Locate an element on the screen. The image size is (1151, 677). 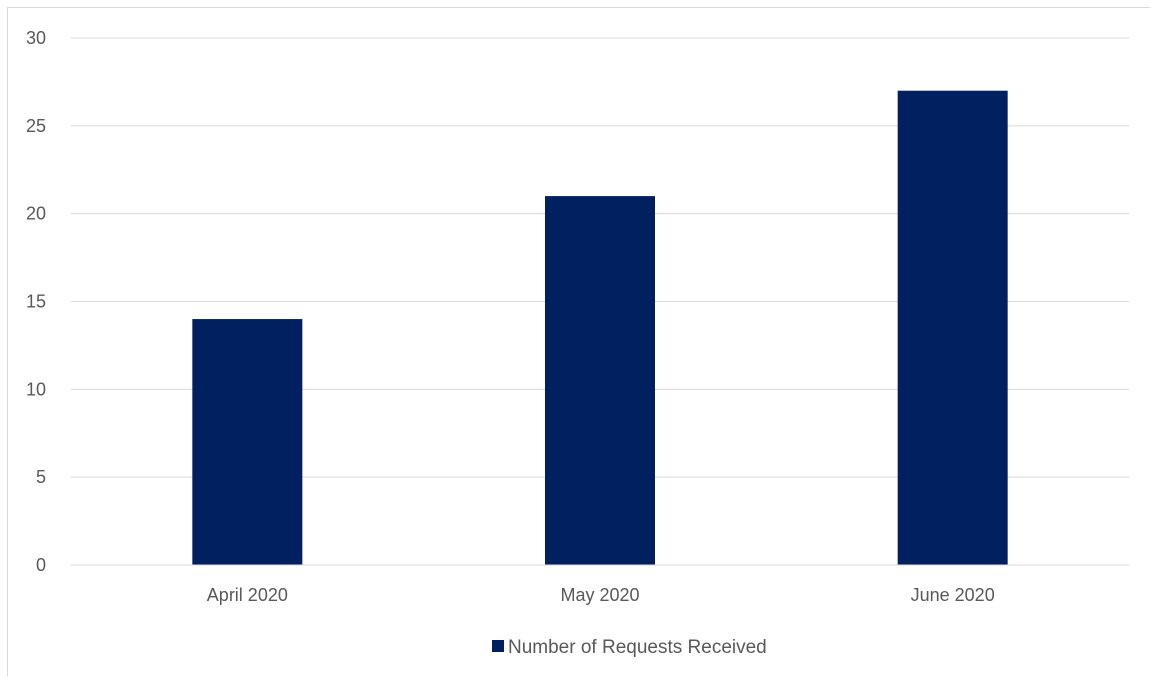
legend: Number of Requests Received is located at coordinates (629, 647).